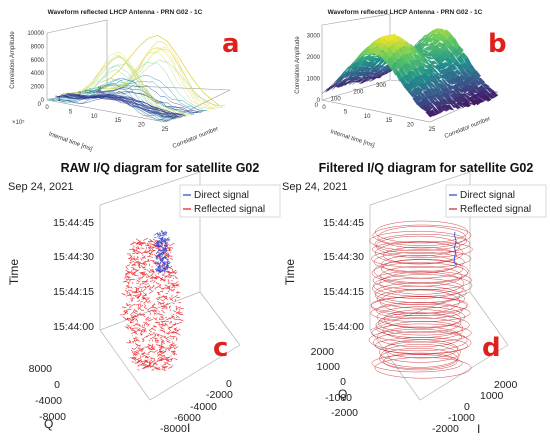 This screenshot has width=550, height=445. Describe the element at coordinates (57, 385) in the screenshot. I see `panel-c-q-tick: 0` at that location.